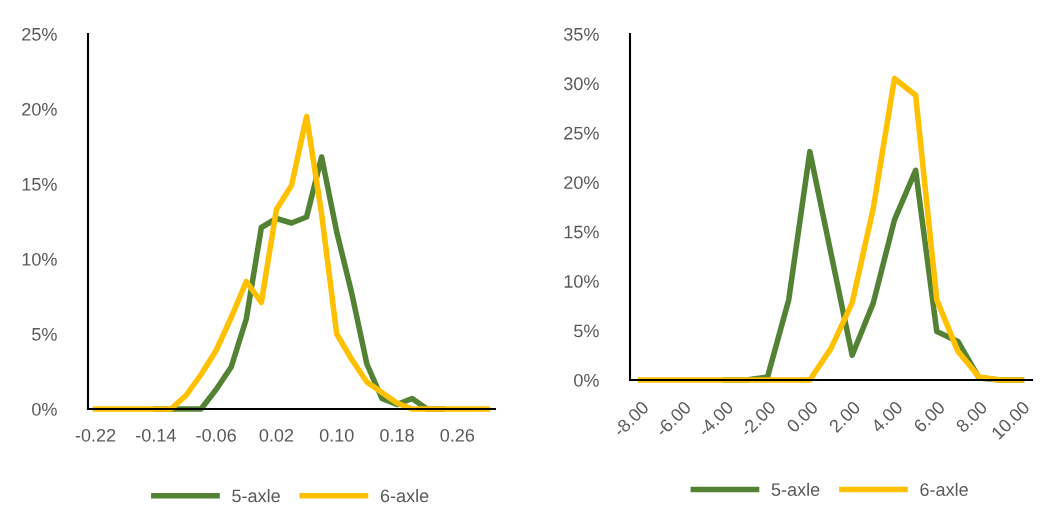  What do you see at coordinates (216, 435) in the screenshot?
I see `x-tick-label: -0.06` at bounding box center [216, 435].